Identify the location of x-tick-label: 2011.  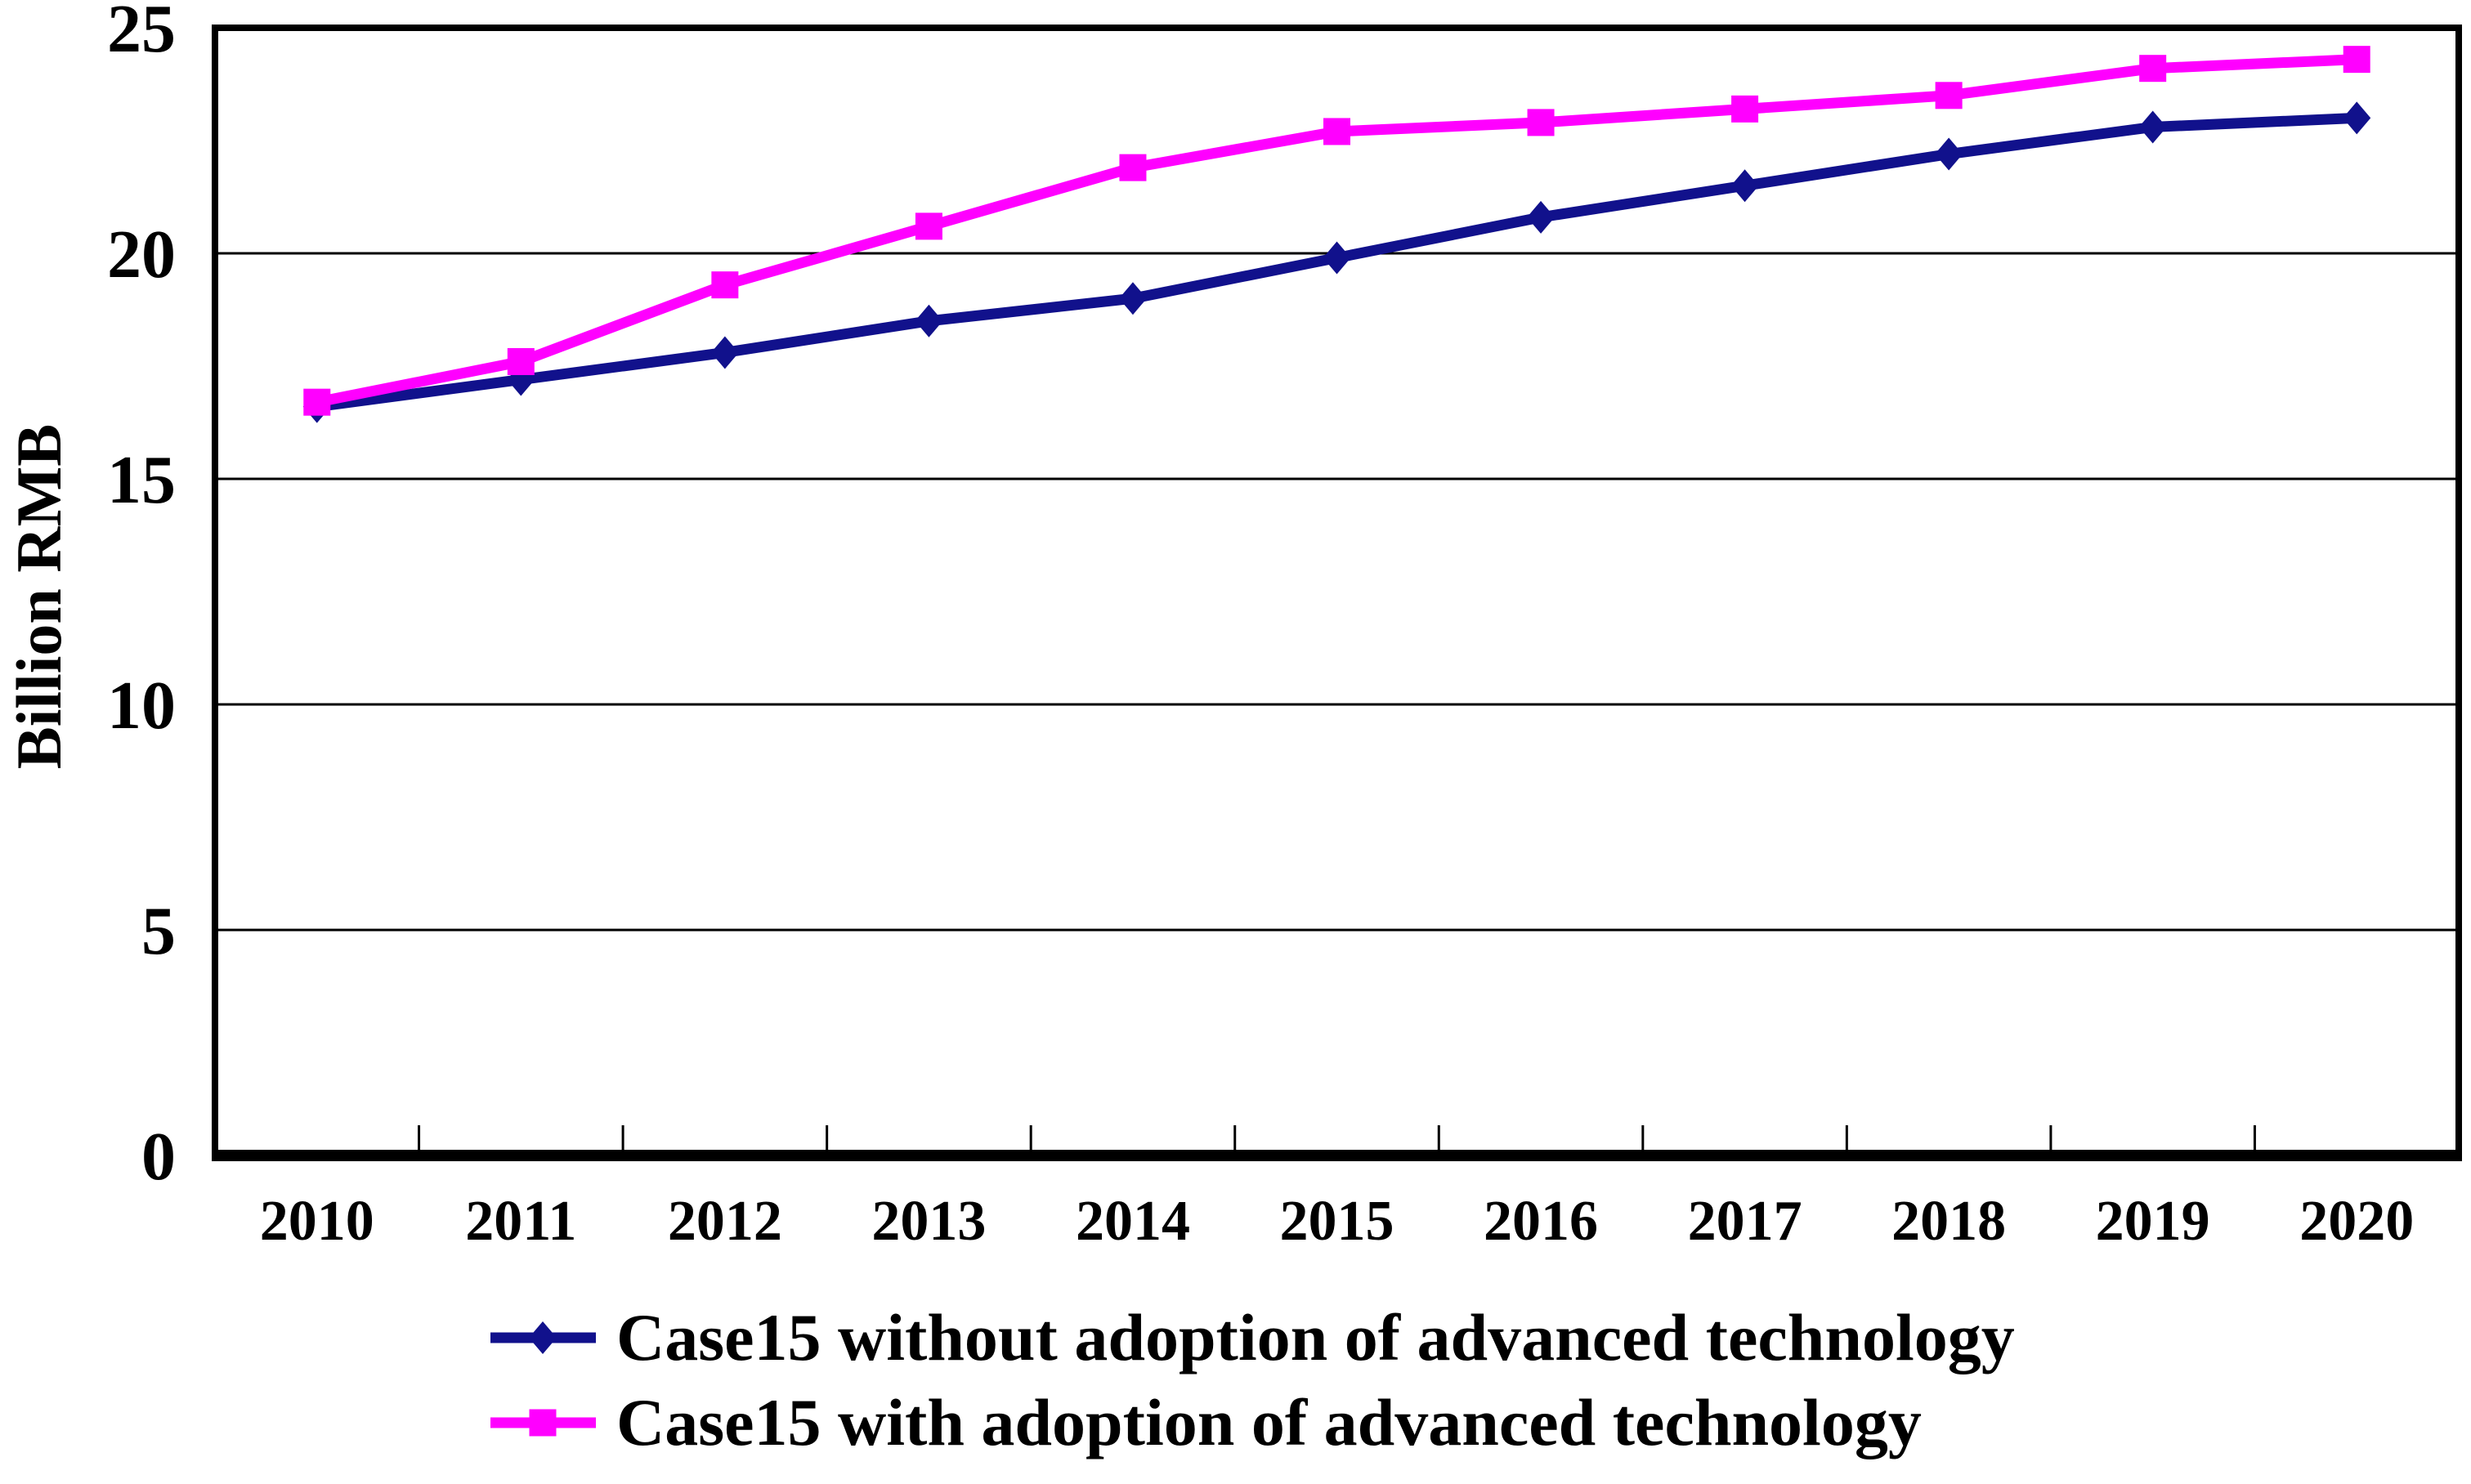
(521, 1221).